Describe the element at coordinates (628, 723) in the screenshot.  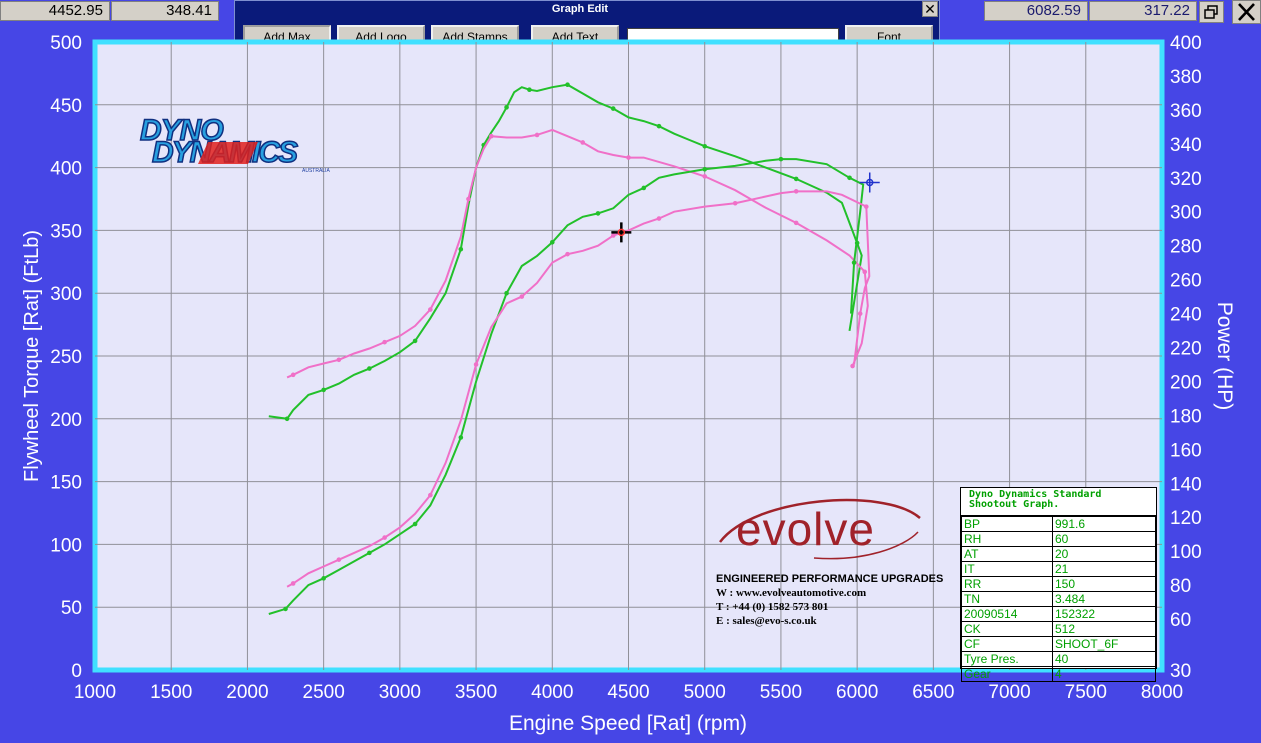
I see `x-axis-label: Engine Speed [Rat] (rpm)` at that location.